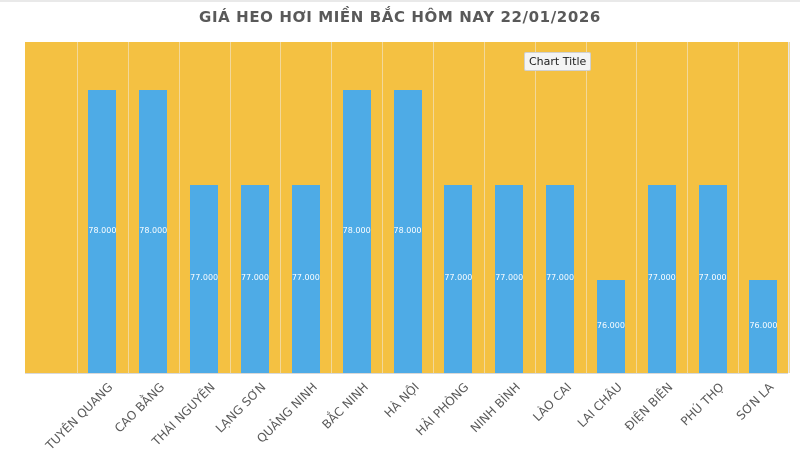 The image size is (800, 474). Describe the element at coordinates (648, 407) in the screenshot. I see `x-tick-label: ĐIỆN BIÊN` at that location.